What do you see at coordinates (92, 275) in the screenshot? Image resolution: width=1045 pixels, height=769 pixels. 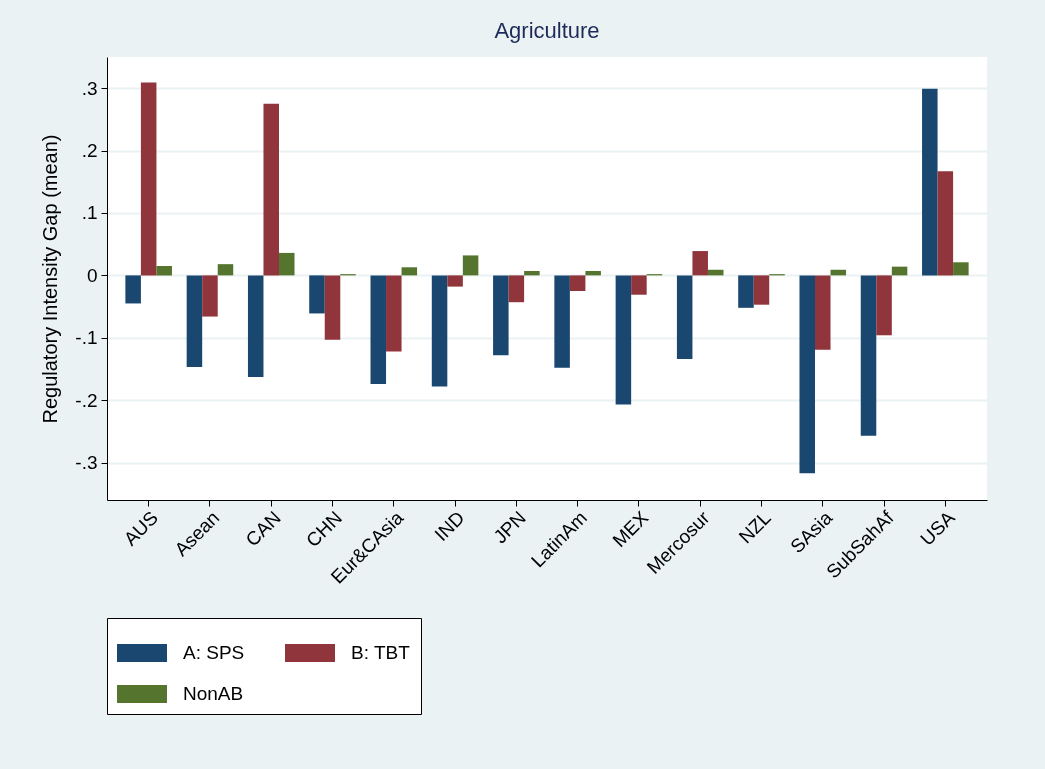 I see `y-tick-label: 0` at bounding box center [92, 275].